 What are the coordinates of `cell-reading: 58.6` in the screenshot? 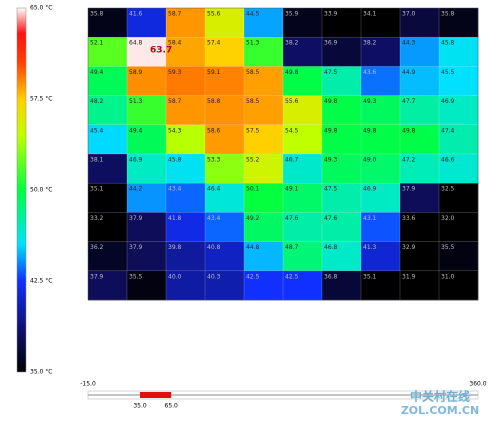 It's located at (214, 130).